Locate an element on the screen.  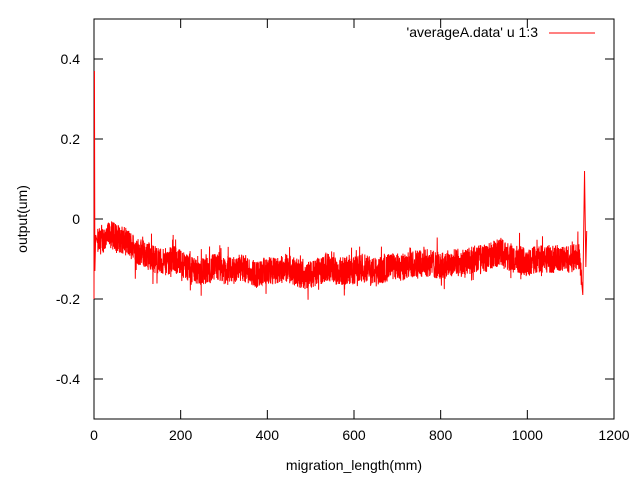
legend: 'averageA.data' u 1:3 is located at coordinates (501, 32).